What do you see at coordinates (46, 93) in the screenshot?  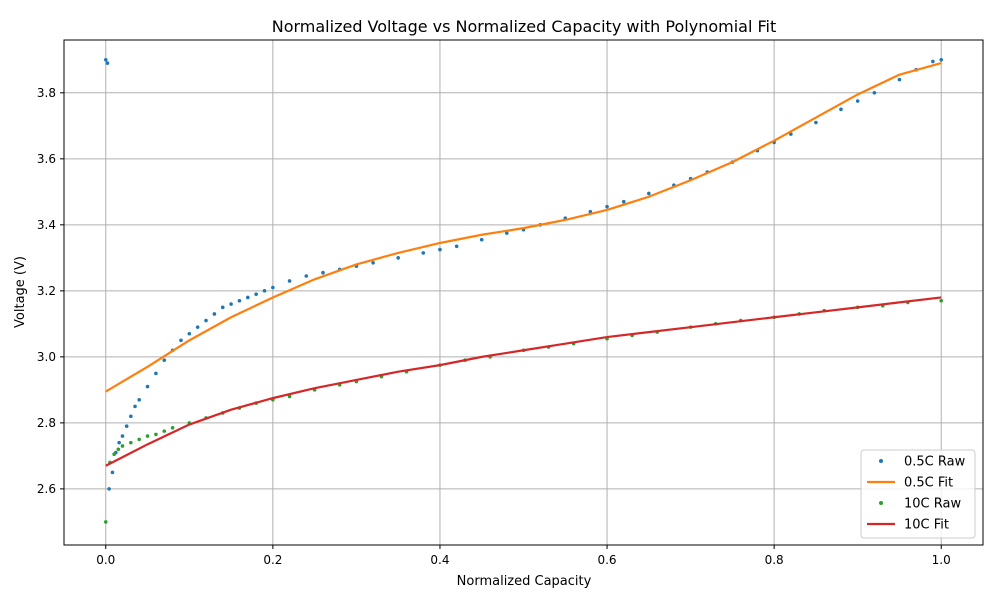 I see `y-tick-label: 3.8` at bounding box center [46, 93].